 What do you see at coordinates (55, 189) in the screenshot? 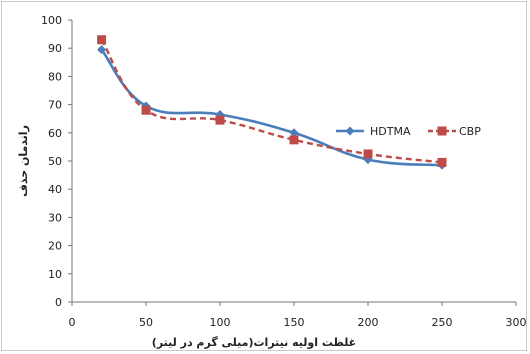
I see `y-tick-label: 40` at bounding box center [55, 189].